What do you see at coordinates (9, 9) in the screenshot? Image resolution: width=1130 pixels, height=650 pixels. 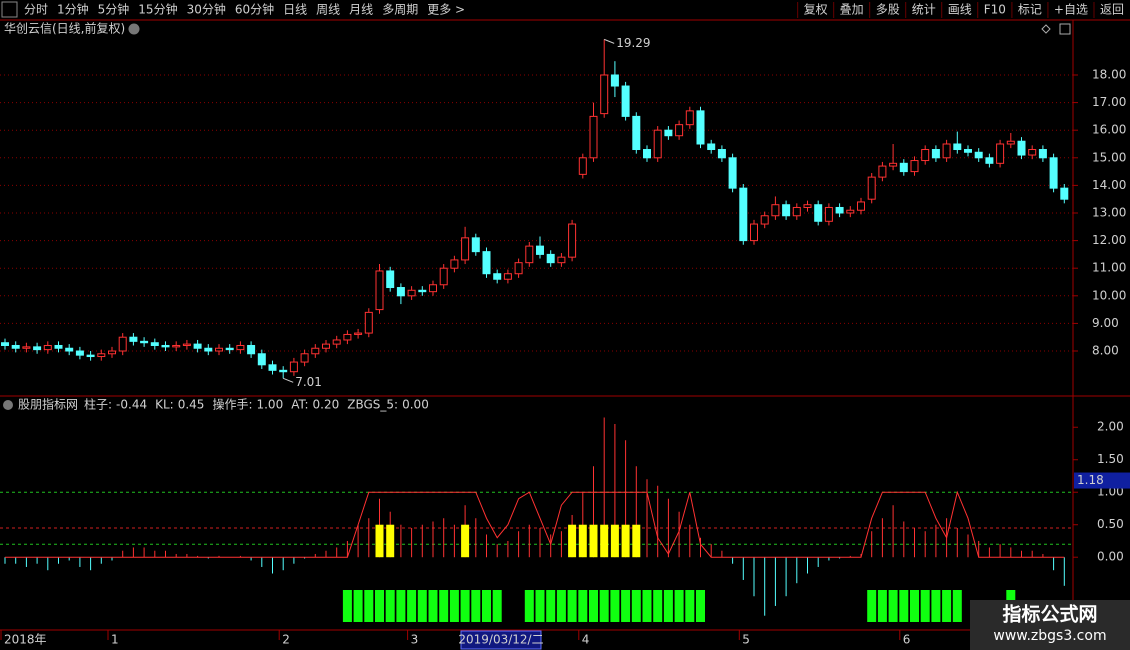 I see `menu-icon` at bounding box center [9, 9].